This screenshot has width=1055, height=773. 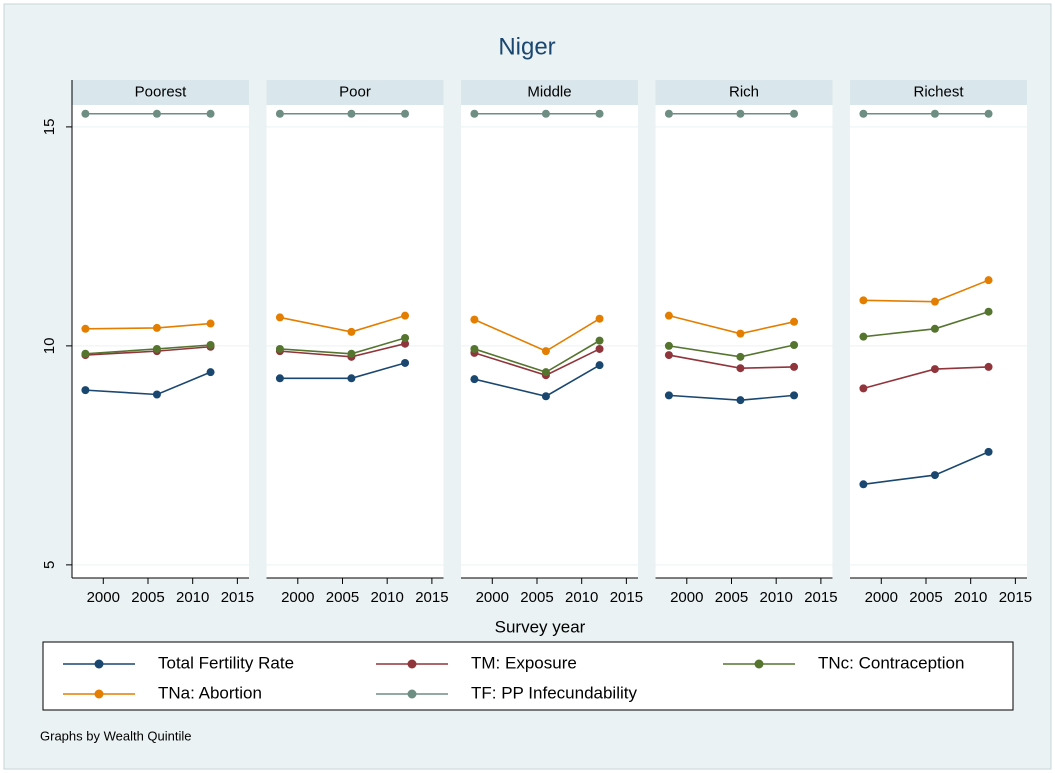 I want to click on legend, so click(x=528, y=676).